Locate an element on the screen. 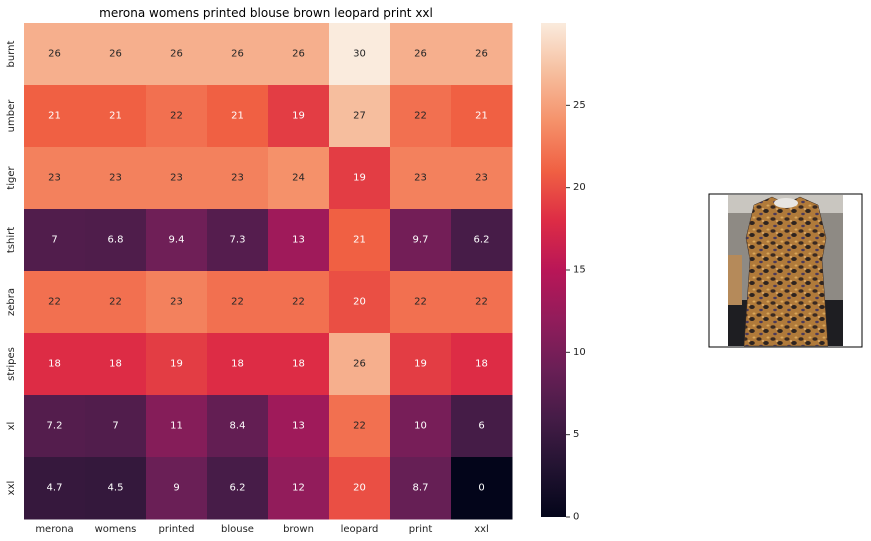  x-tick-label: merona is located at coordinates (54, 529).